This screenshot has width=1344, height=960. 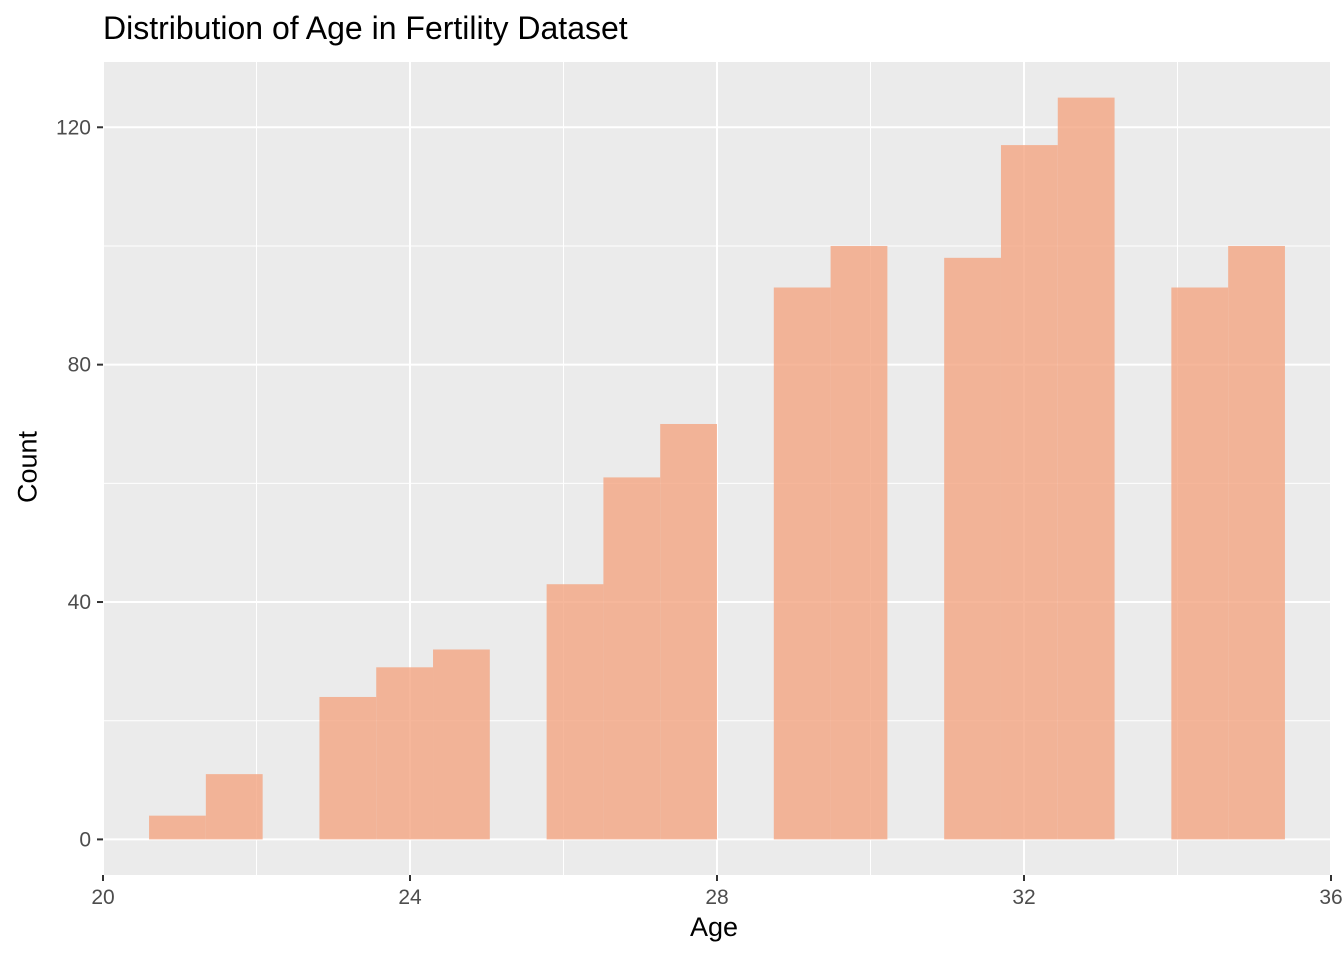 What do you see at coordinates (1023, 897) in the screenshot?
I see `x-tick-label: 32` at bounding box center [1023, 897].